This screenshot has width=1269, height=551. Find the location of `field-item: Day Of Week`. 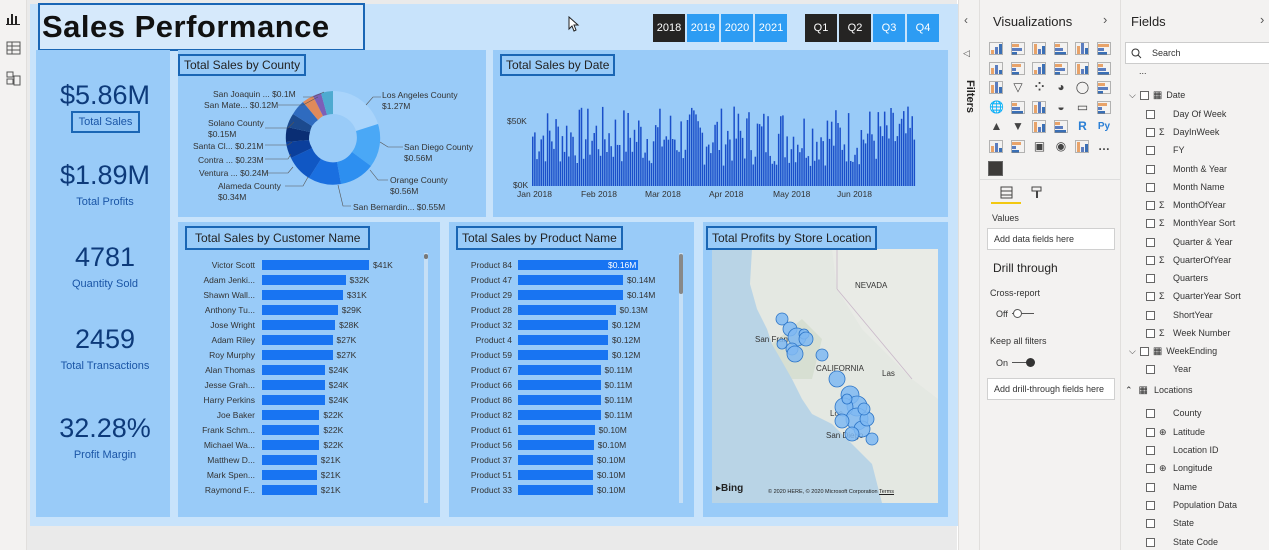

field-item: Day Of Week is located at coordinates (1186, 116).